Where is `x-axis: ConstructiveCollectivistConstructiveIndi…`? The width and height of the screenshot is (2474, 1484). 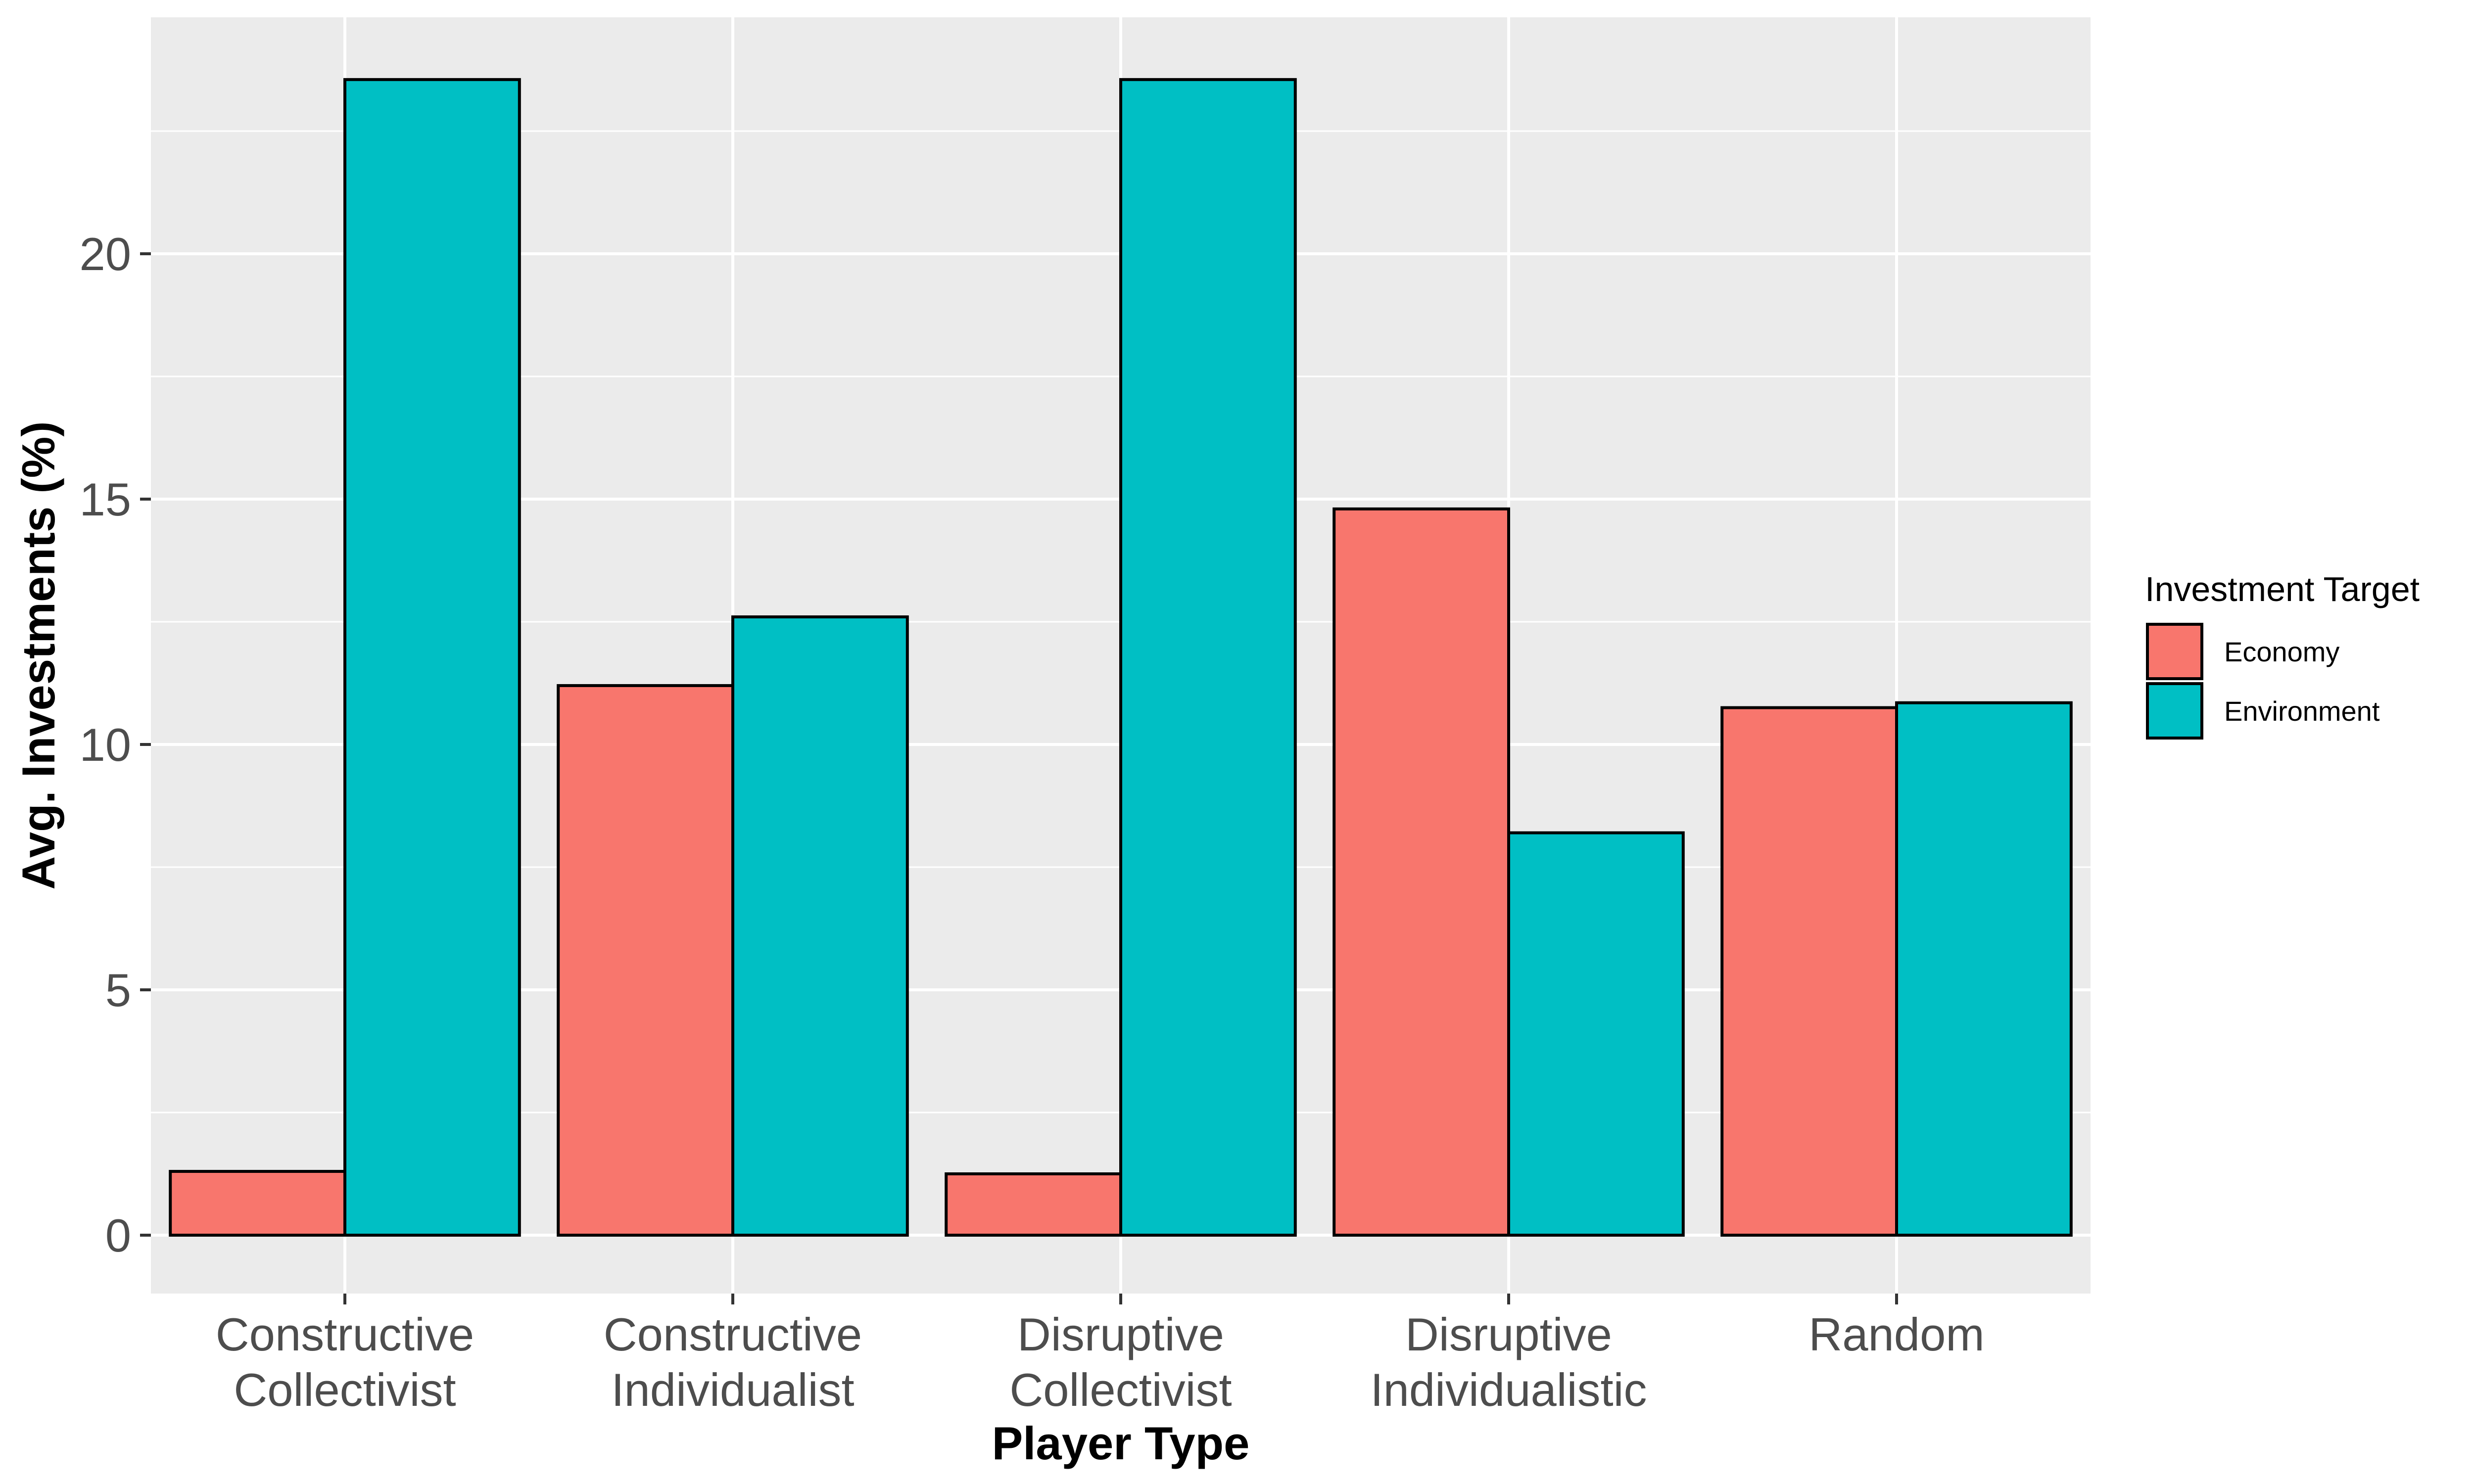 x-axis: ConstructiveCollectivistConstructiveIndi… is located at coordinates (1100, 1355).